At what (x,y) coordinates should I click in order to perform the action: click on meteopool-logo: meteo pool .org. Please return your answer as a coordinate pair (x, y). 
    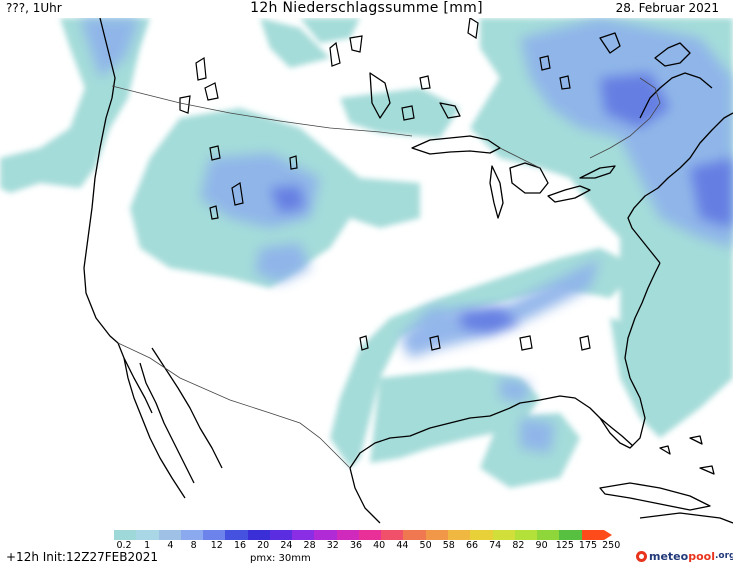
    Looking at the image, I should click on (684, 556).